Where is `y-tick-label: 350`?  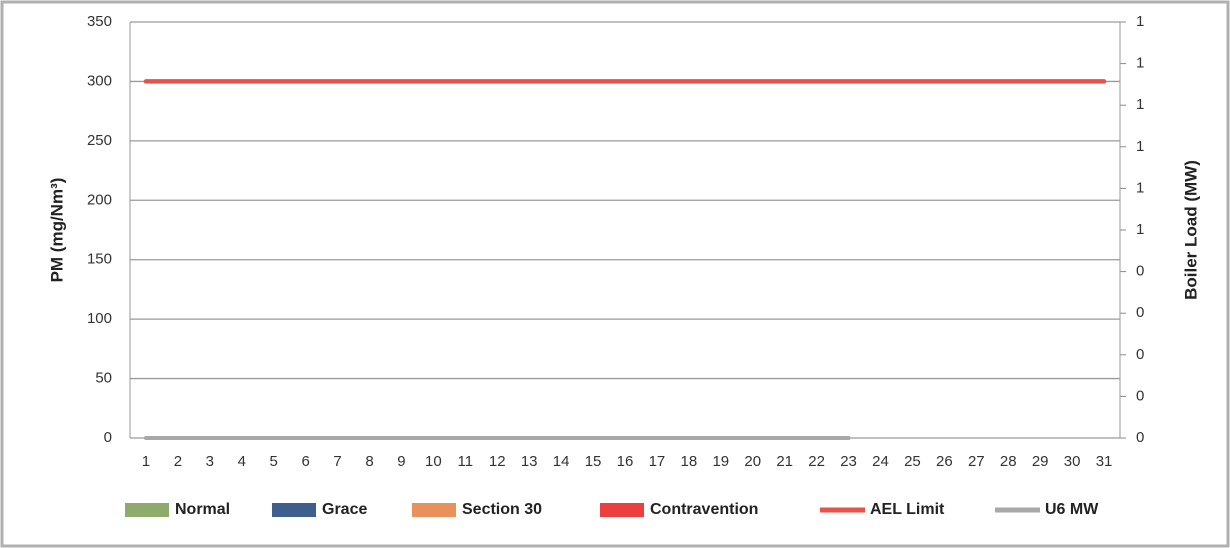 y-tick-label: 350 is located at coordinates (99, 21).